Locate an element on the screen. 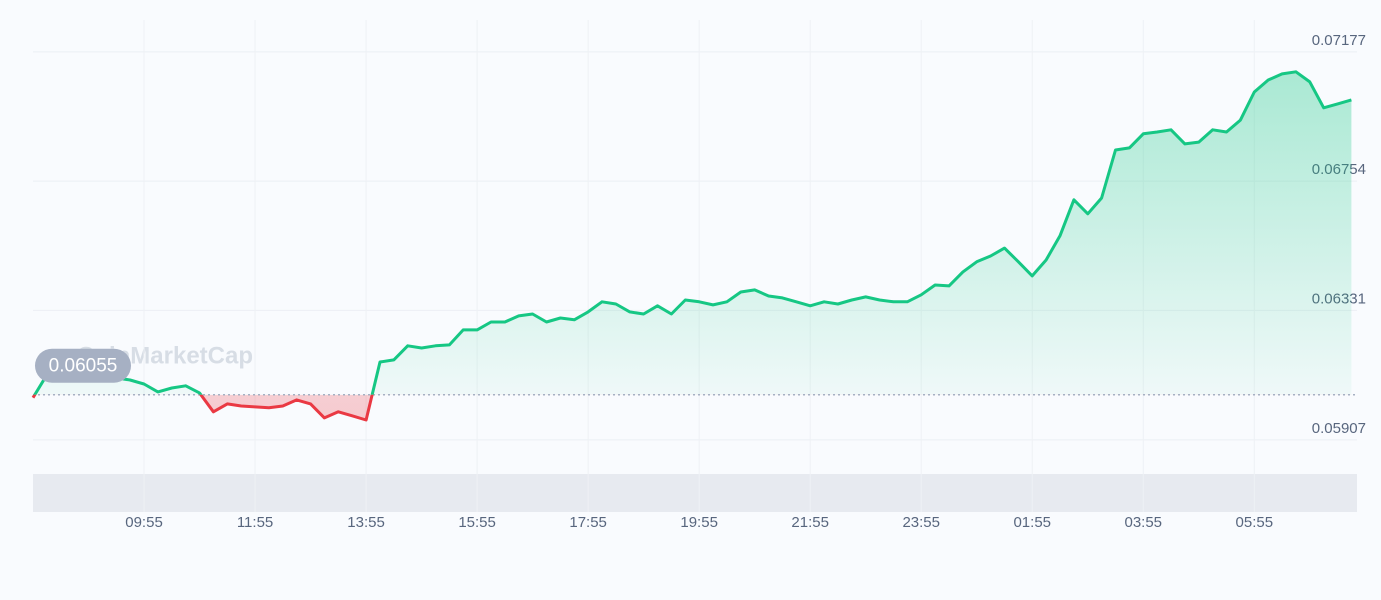 The image size is (1381, 600). x-tick-label: 01:55 is located at coordinates (1032, 522).